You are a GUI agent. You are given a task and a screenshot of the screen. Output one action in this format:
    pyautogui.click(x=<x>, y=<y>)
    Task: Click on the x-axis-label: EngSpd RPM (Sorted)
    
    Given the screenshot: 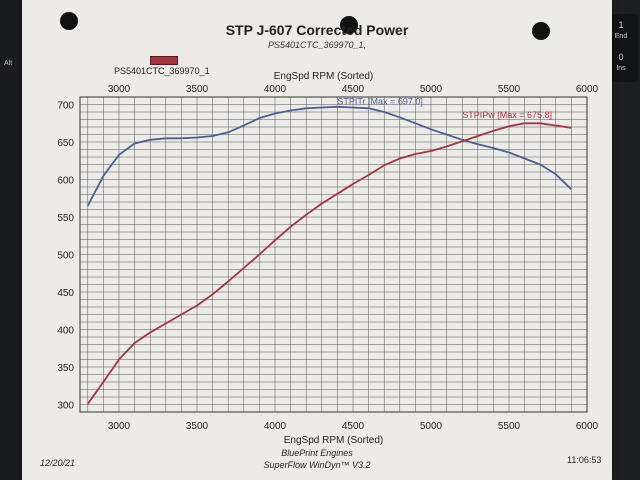 What is the action you would take?
    pyautogui.click(x=334, y=440)
    